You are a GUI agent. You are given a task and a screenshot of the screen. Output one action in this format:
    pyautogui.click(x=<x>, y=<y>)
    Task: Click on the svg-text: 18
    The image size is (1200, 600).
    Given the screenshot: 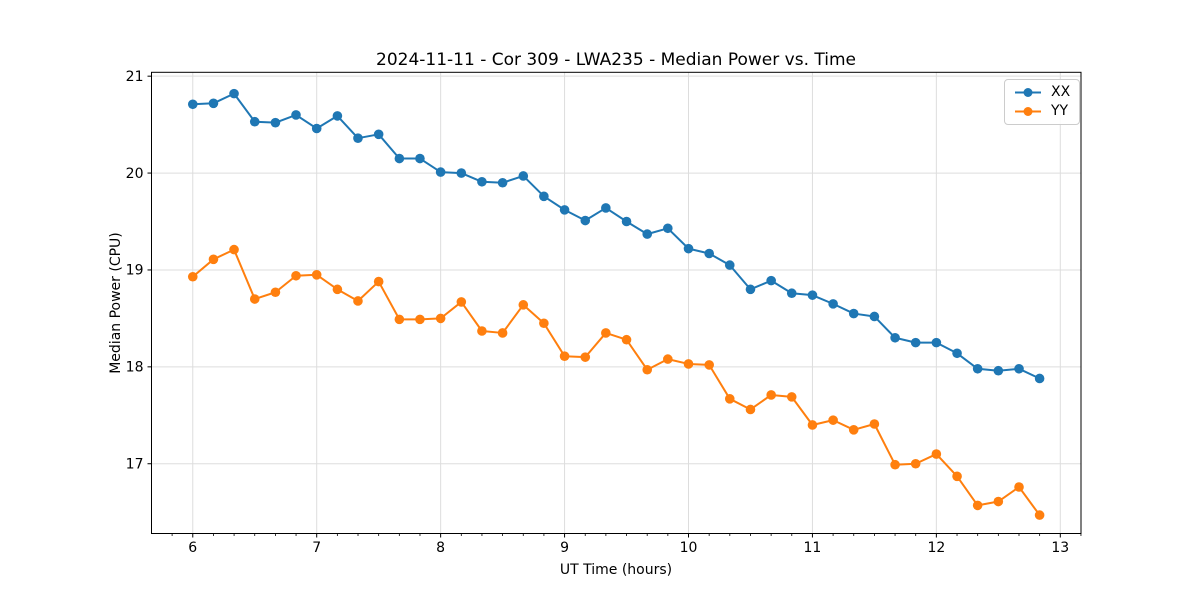 What is the action you would take?
    pyautogui.click(x=135, y=368)
    